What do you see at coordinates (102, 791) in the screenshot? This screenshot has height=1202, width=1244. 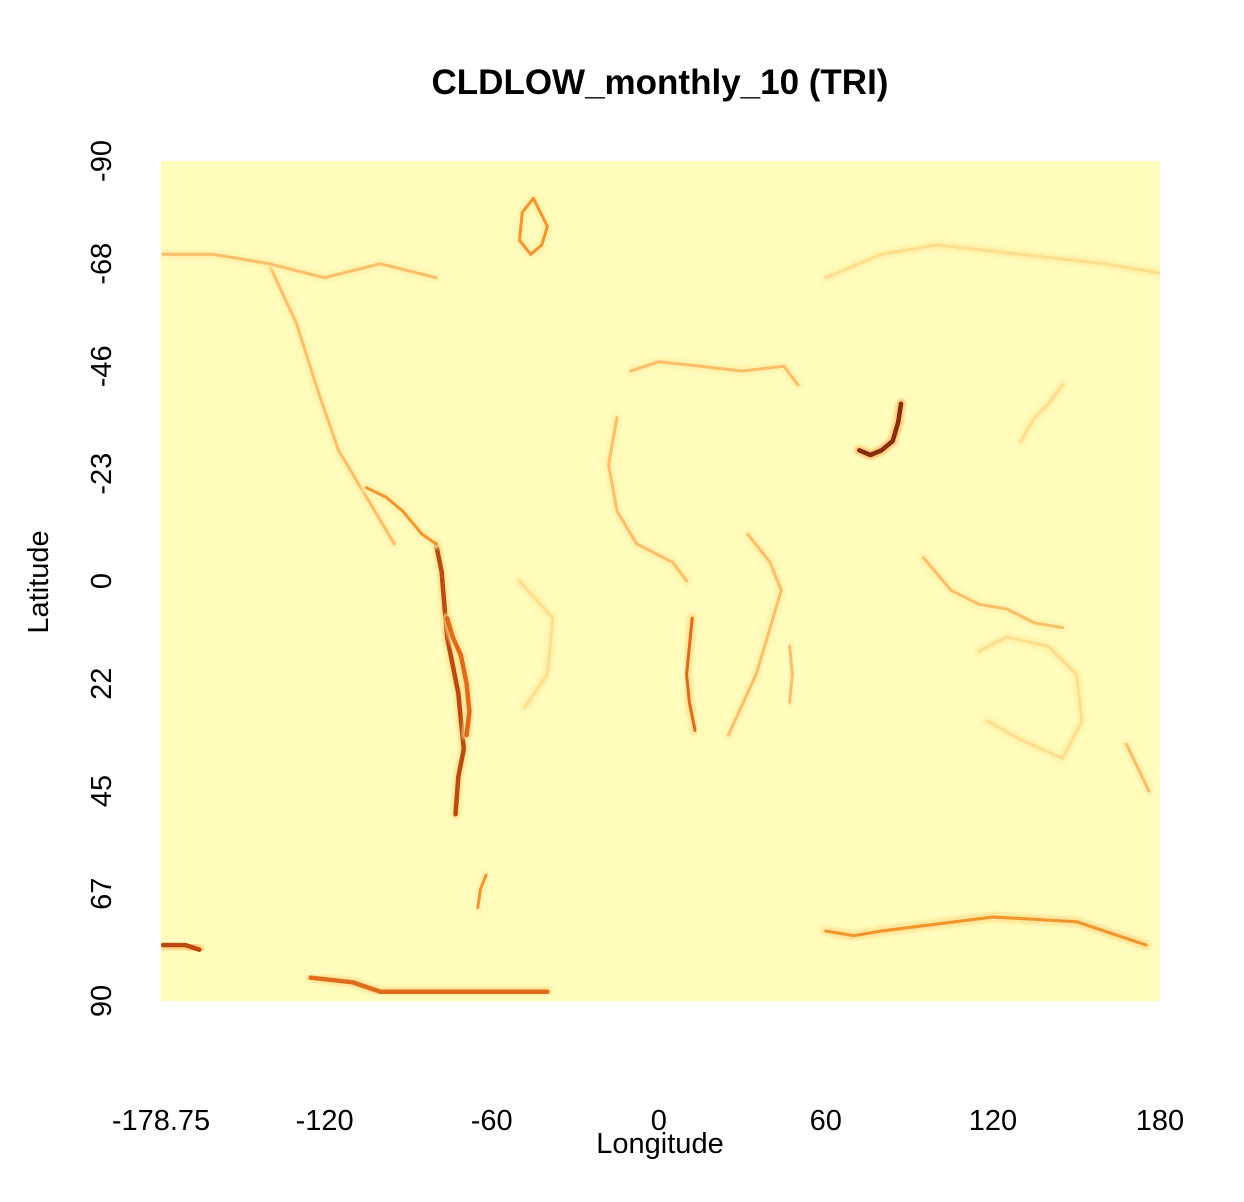 I see `y-tick-label: 45` at bounding box center [102, 791].